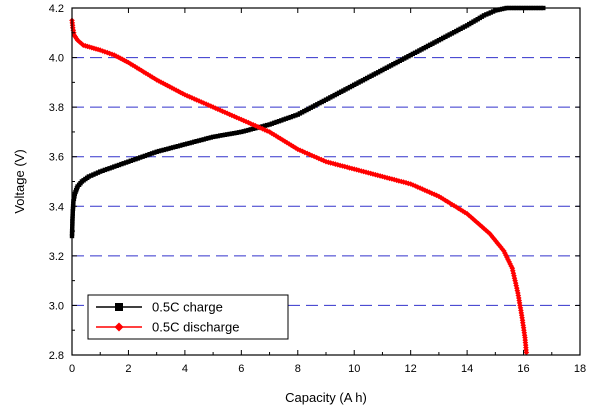 The width and height of the screenshot is (603, 410). I want to click on x-tick-label-3: 6, so click(241, 369).